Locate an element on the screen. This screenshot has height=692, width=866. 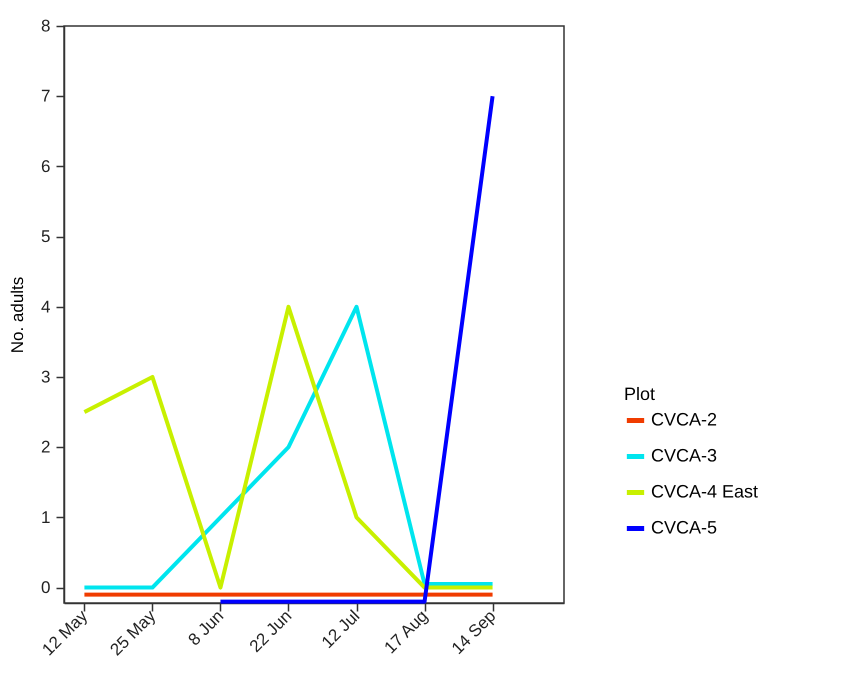
x-tick-label: 22 Jun is located at coordinates (271, 631).